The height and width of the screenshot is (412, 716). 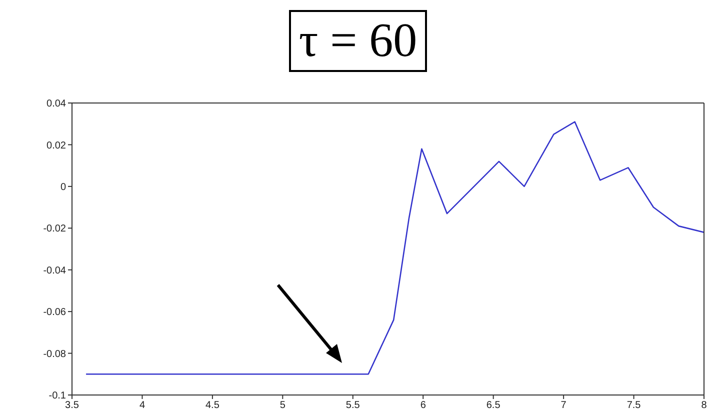 What do you see at coordinates (54, 354) in the screenshot?
I see `y-tick-label: -0.08` at bounding box center [54, 354].